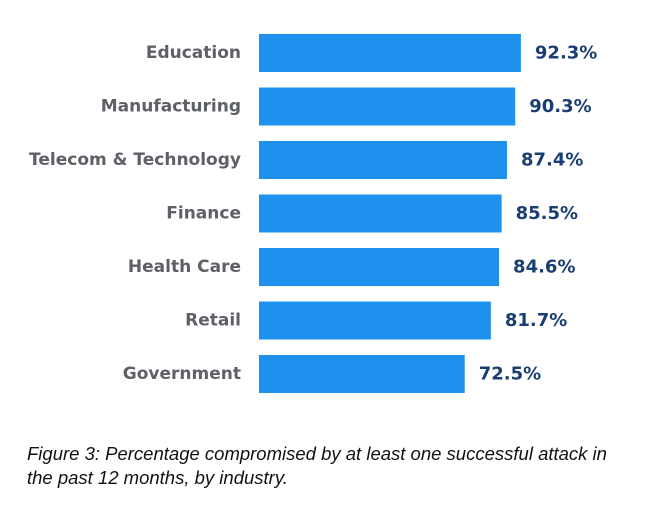 This screenshot has width=651, height=511. What do you see at coordinates (566, 53) in the screenshot?
I see `value-label-education: 92.3%` at bounding box center [566, 53].